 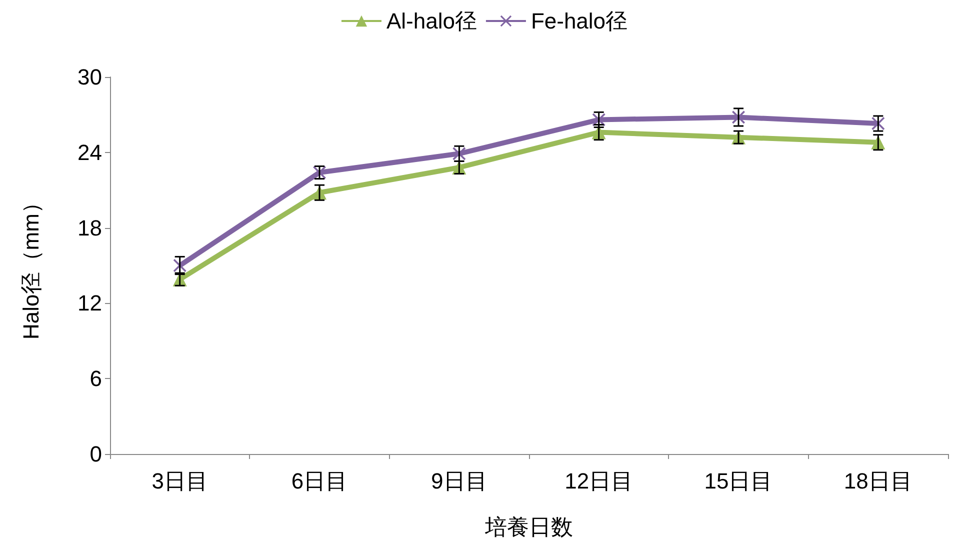 I want to click on y-tick-label: 0, so click(x=96, y=454).